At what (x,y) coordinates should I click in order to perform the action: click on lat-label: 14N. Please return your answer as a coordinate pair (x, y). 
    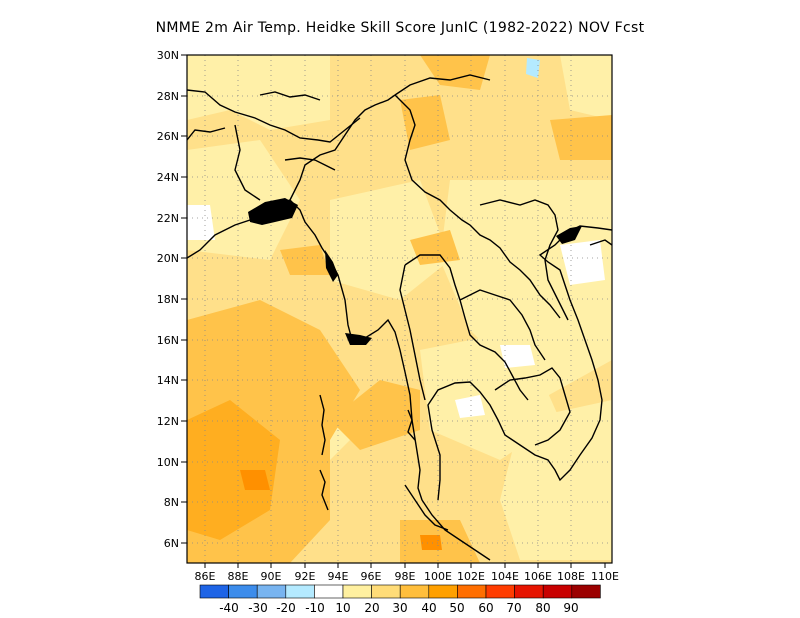
    Looking at the image, I should click on (168, 380).